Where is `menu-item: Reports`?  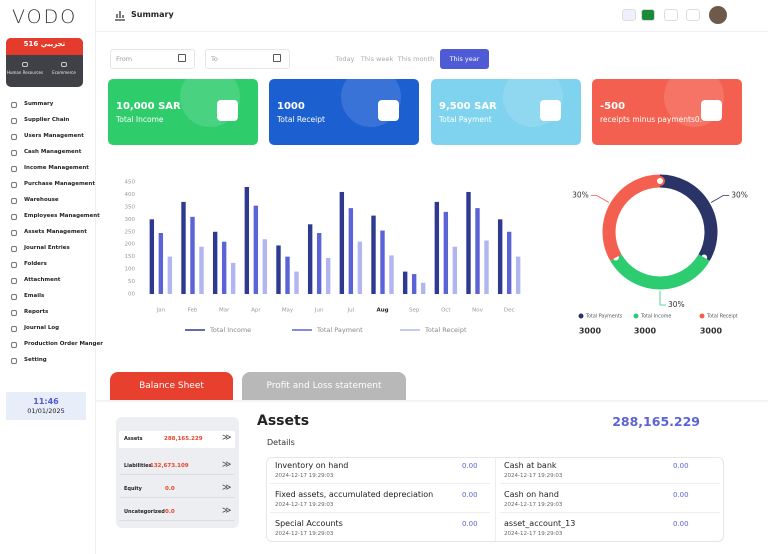
menu-item: Reports is located at coordinates (36, 312).